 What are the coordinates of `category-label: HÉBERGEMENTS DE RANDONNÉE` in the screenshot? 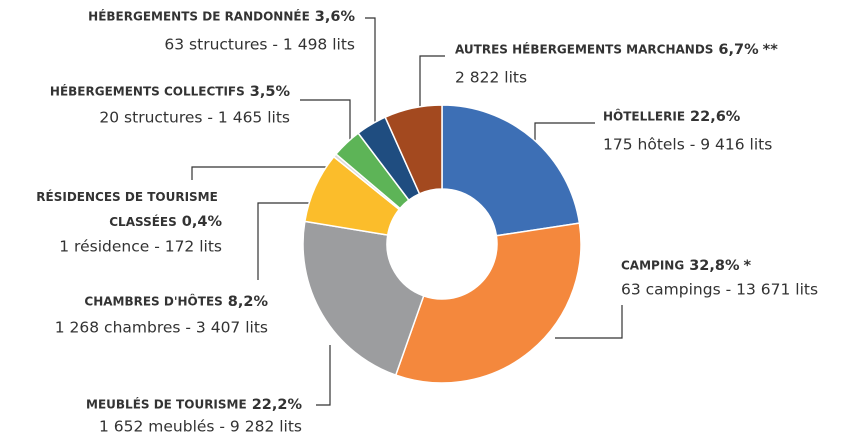 It's located at (199, 16).